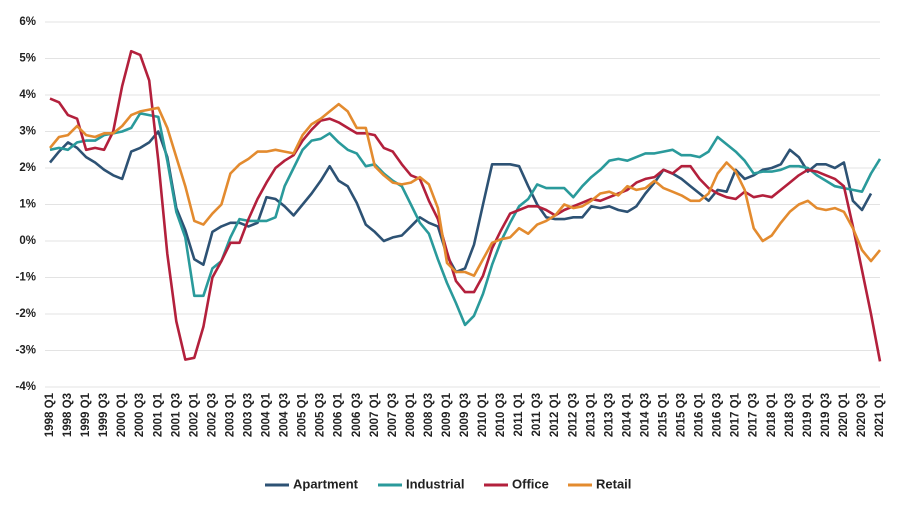 The height and width of the screenshot is (505, 904). Describe the element at coordinates (808, 414) in the screenshot. I see `x-tick-label: 2019 Q1` at that location.